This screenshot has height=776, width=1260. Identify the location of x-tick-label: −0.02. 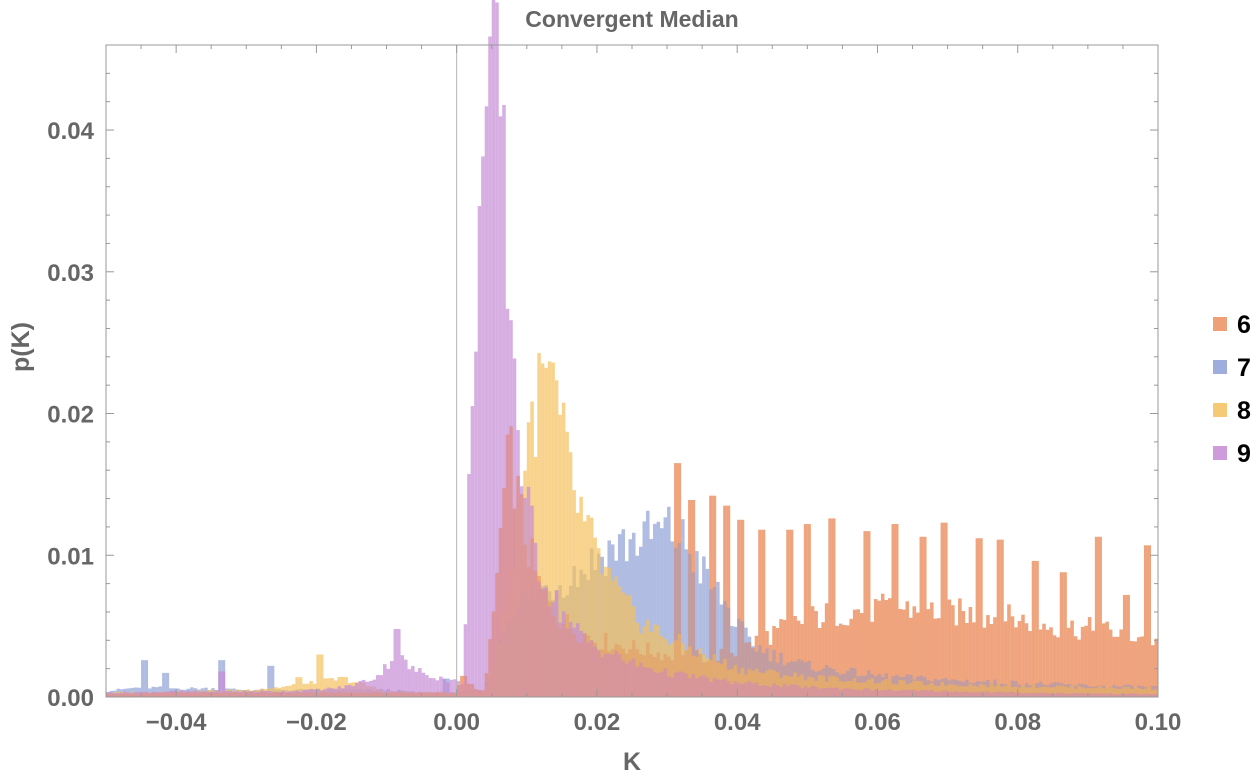
(316, 722).